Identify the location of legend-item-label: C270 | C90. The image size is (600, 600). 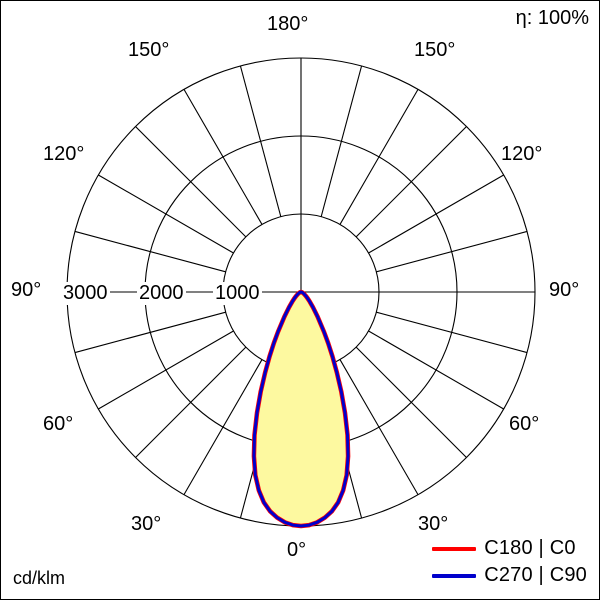
(535, 575).